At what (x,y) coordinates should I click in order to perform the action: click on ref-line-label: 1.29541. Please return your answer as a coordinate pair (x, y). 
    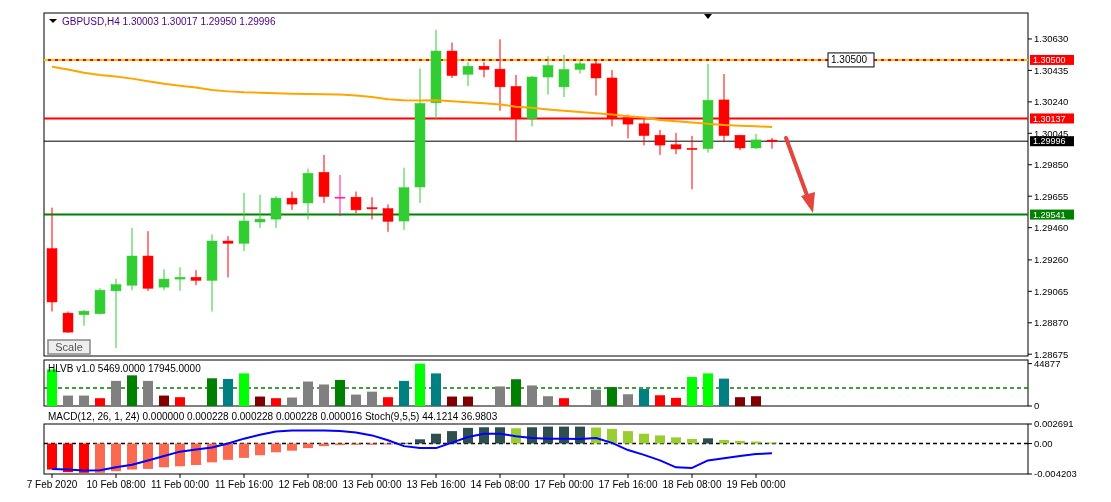
    Looking at the image, I should click on (1049, 214).